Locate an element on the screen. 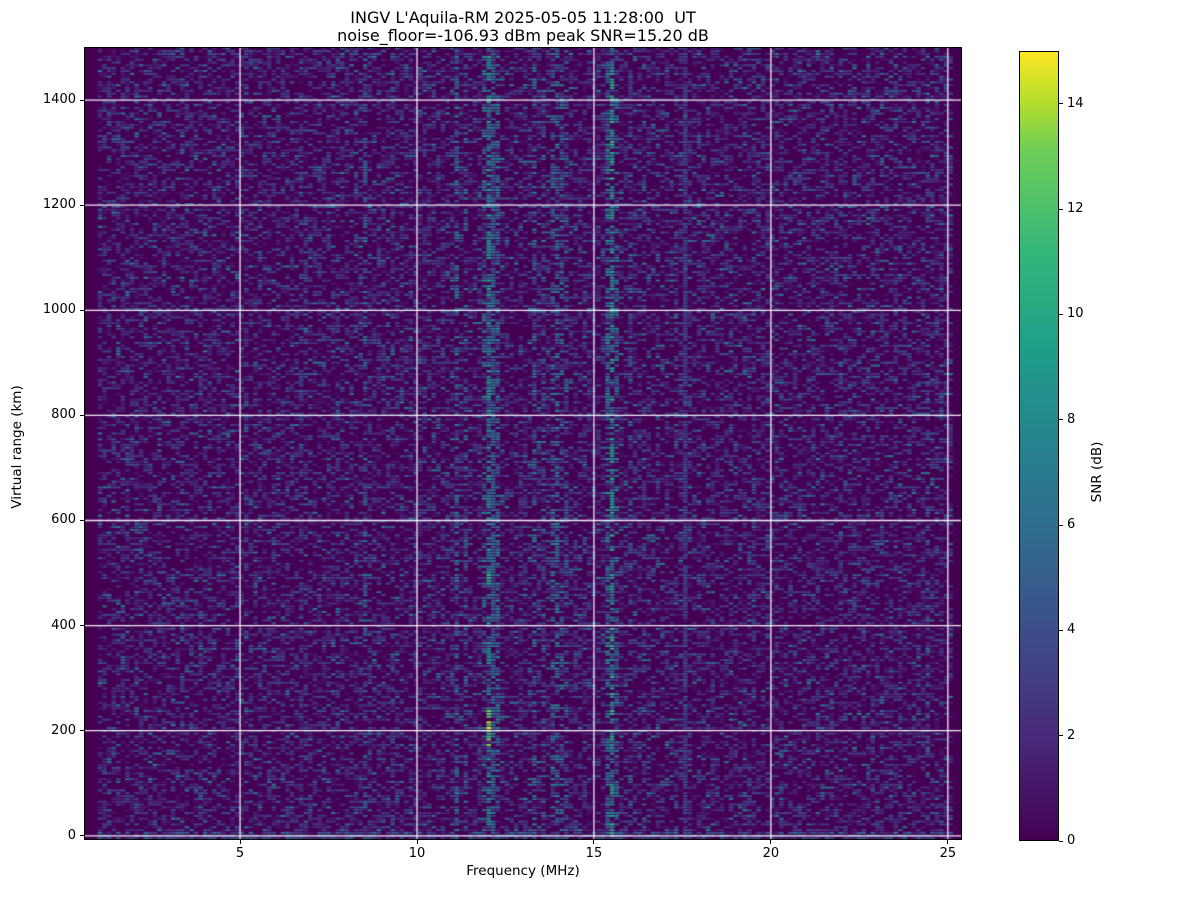 This screenshot has height=900, width=1200. y-tick-label: 1400 is located at coordinates (59, 100).